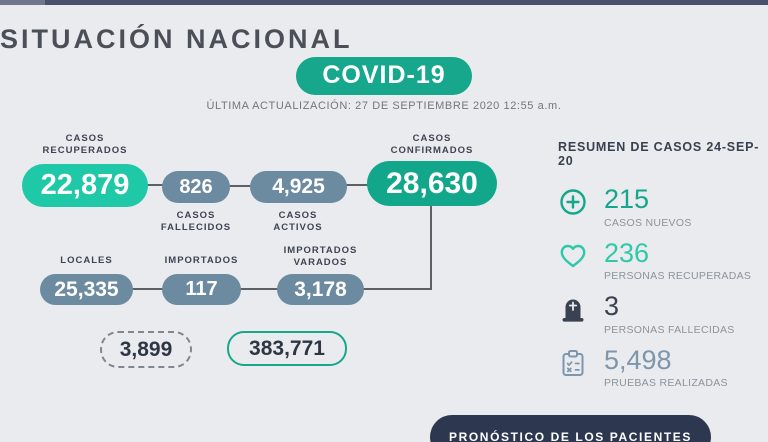 This screenshot has height=442, width=768. I want to click on connector-line-vertical, so click(431, 247).